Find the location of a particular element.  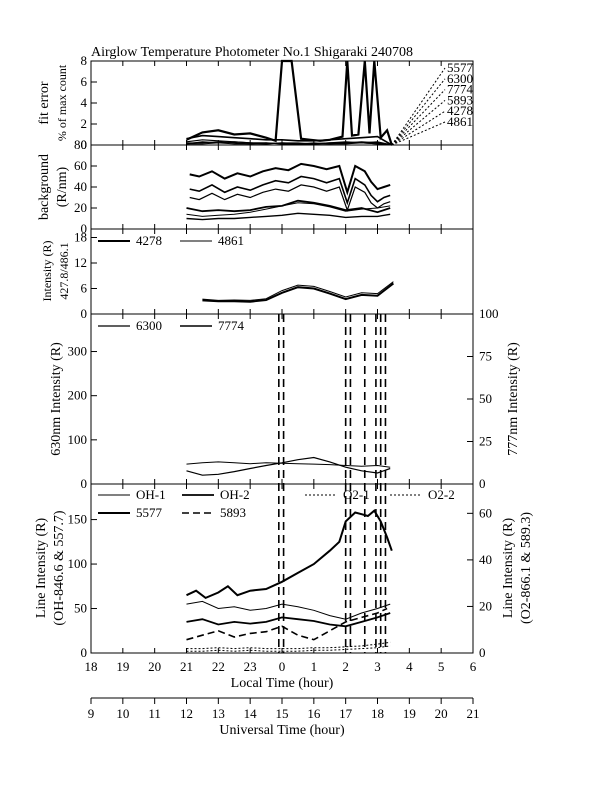

legend-oh-2: OH-2 is located at coordinates (235, 494).